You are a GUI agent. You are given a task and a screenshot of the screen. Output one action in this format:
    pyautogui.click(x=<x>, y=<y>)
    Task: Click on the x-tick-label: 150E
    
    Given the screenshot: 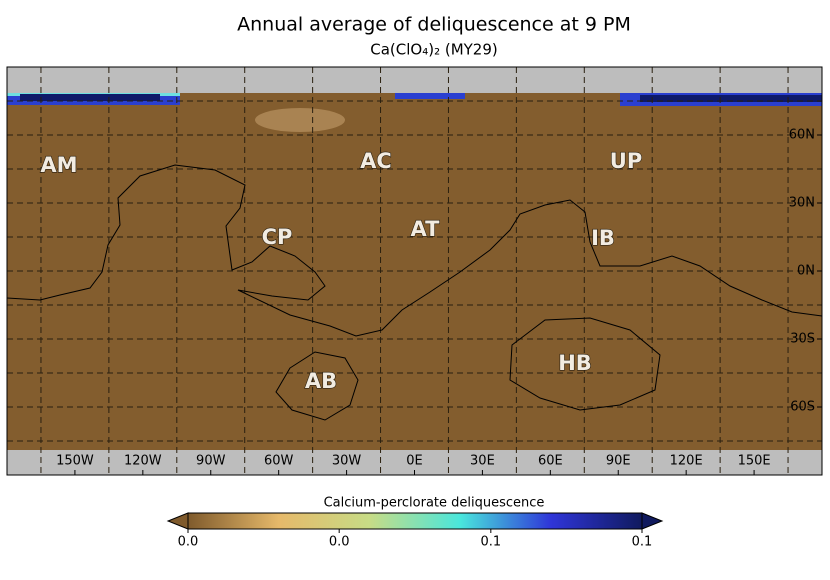 What is the action you would take?
    pyautogui.click(x=754, y=461)
    